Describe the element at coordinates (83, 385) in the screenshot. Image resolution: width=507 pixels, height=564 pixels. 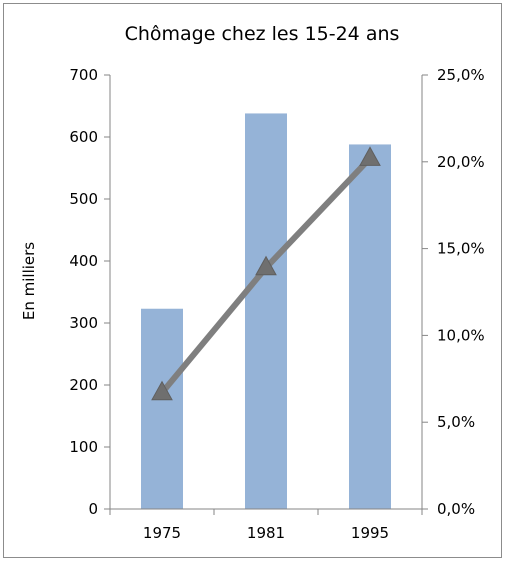
I see `left-tick-label: 200` at that location.